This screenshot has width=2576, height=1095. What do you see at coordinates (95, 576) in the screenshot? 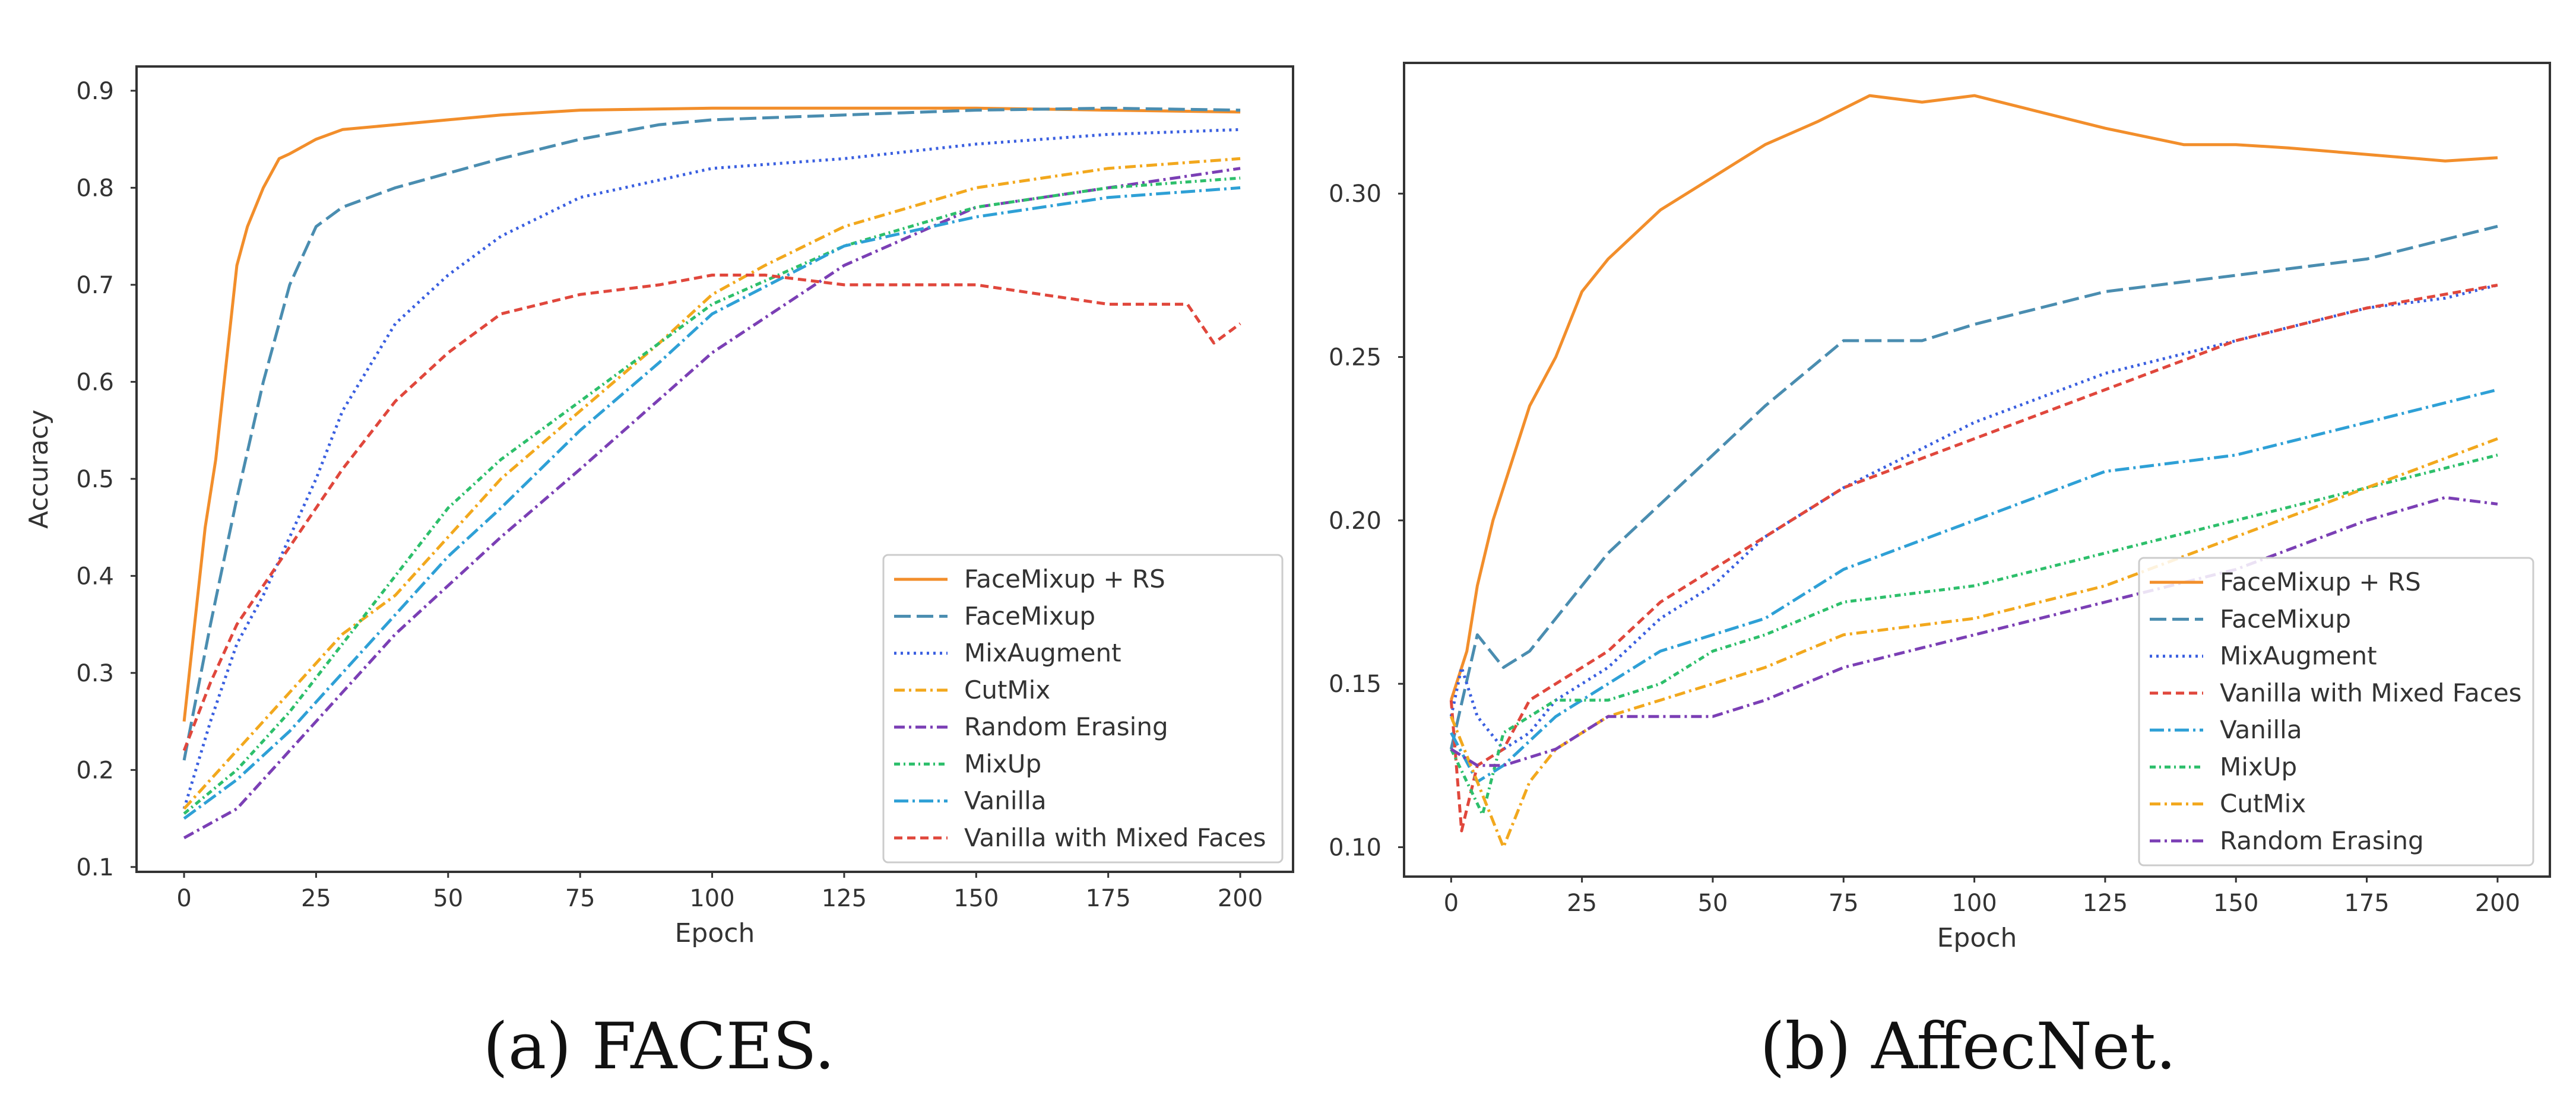
I see `y-tick-label: 0.4` at bounding box center [95, 576].